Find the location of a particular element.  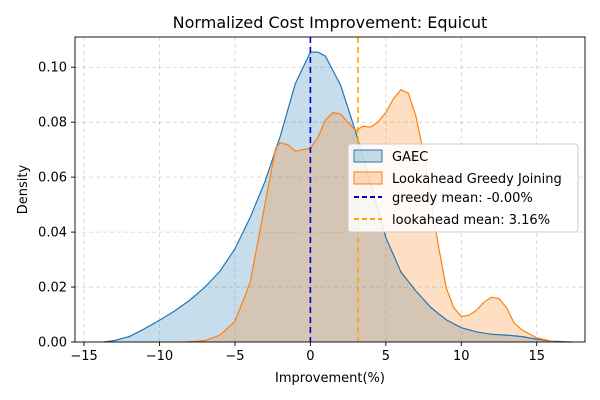

x-axis-label: Improvement(%) is located at coordinates (330, 378).